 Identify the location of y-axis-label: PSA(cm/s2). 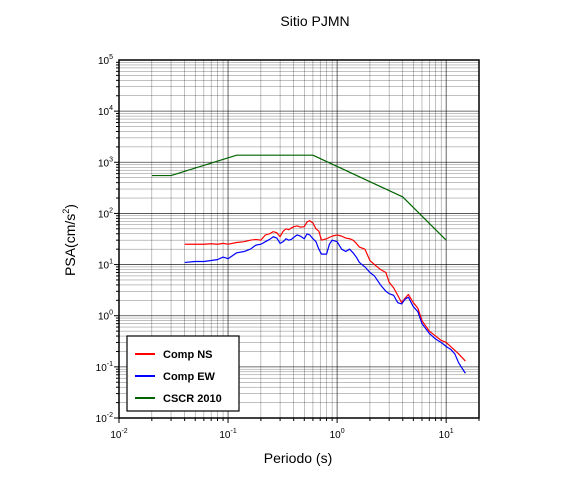
(69, 240).